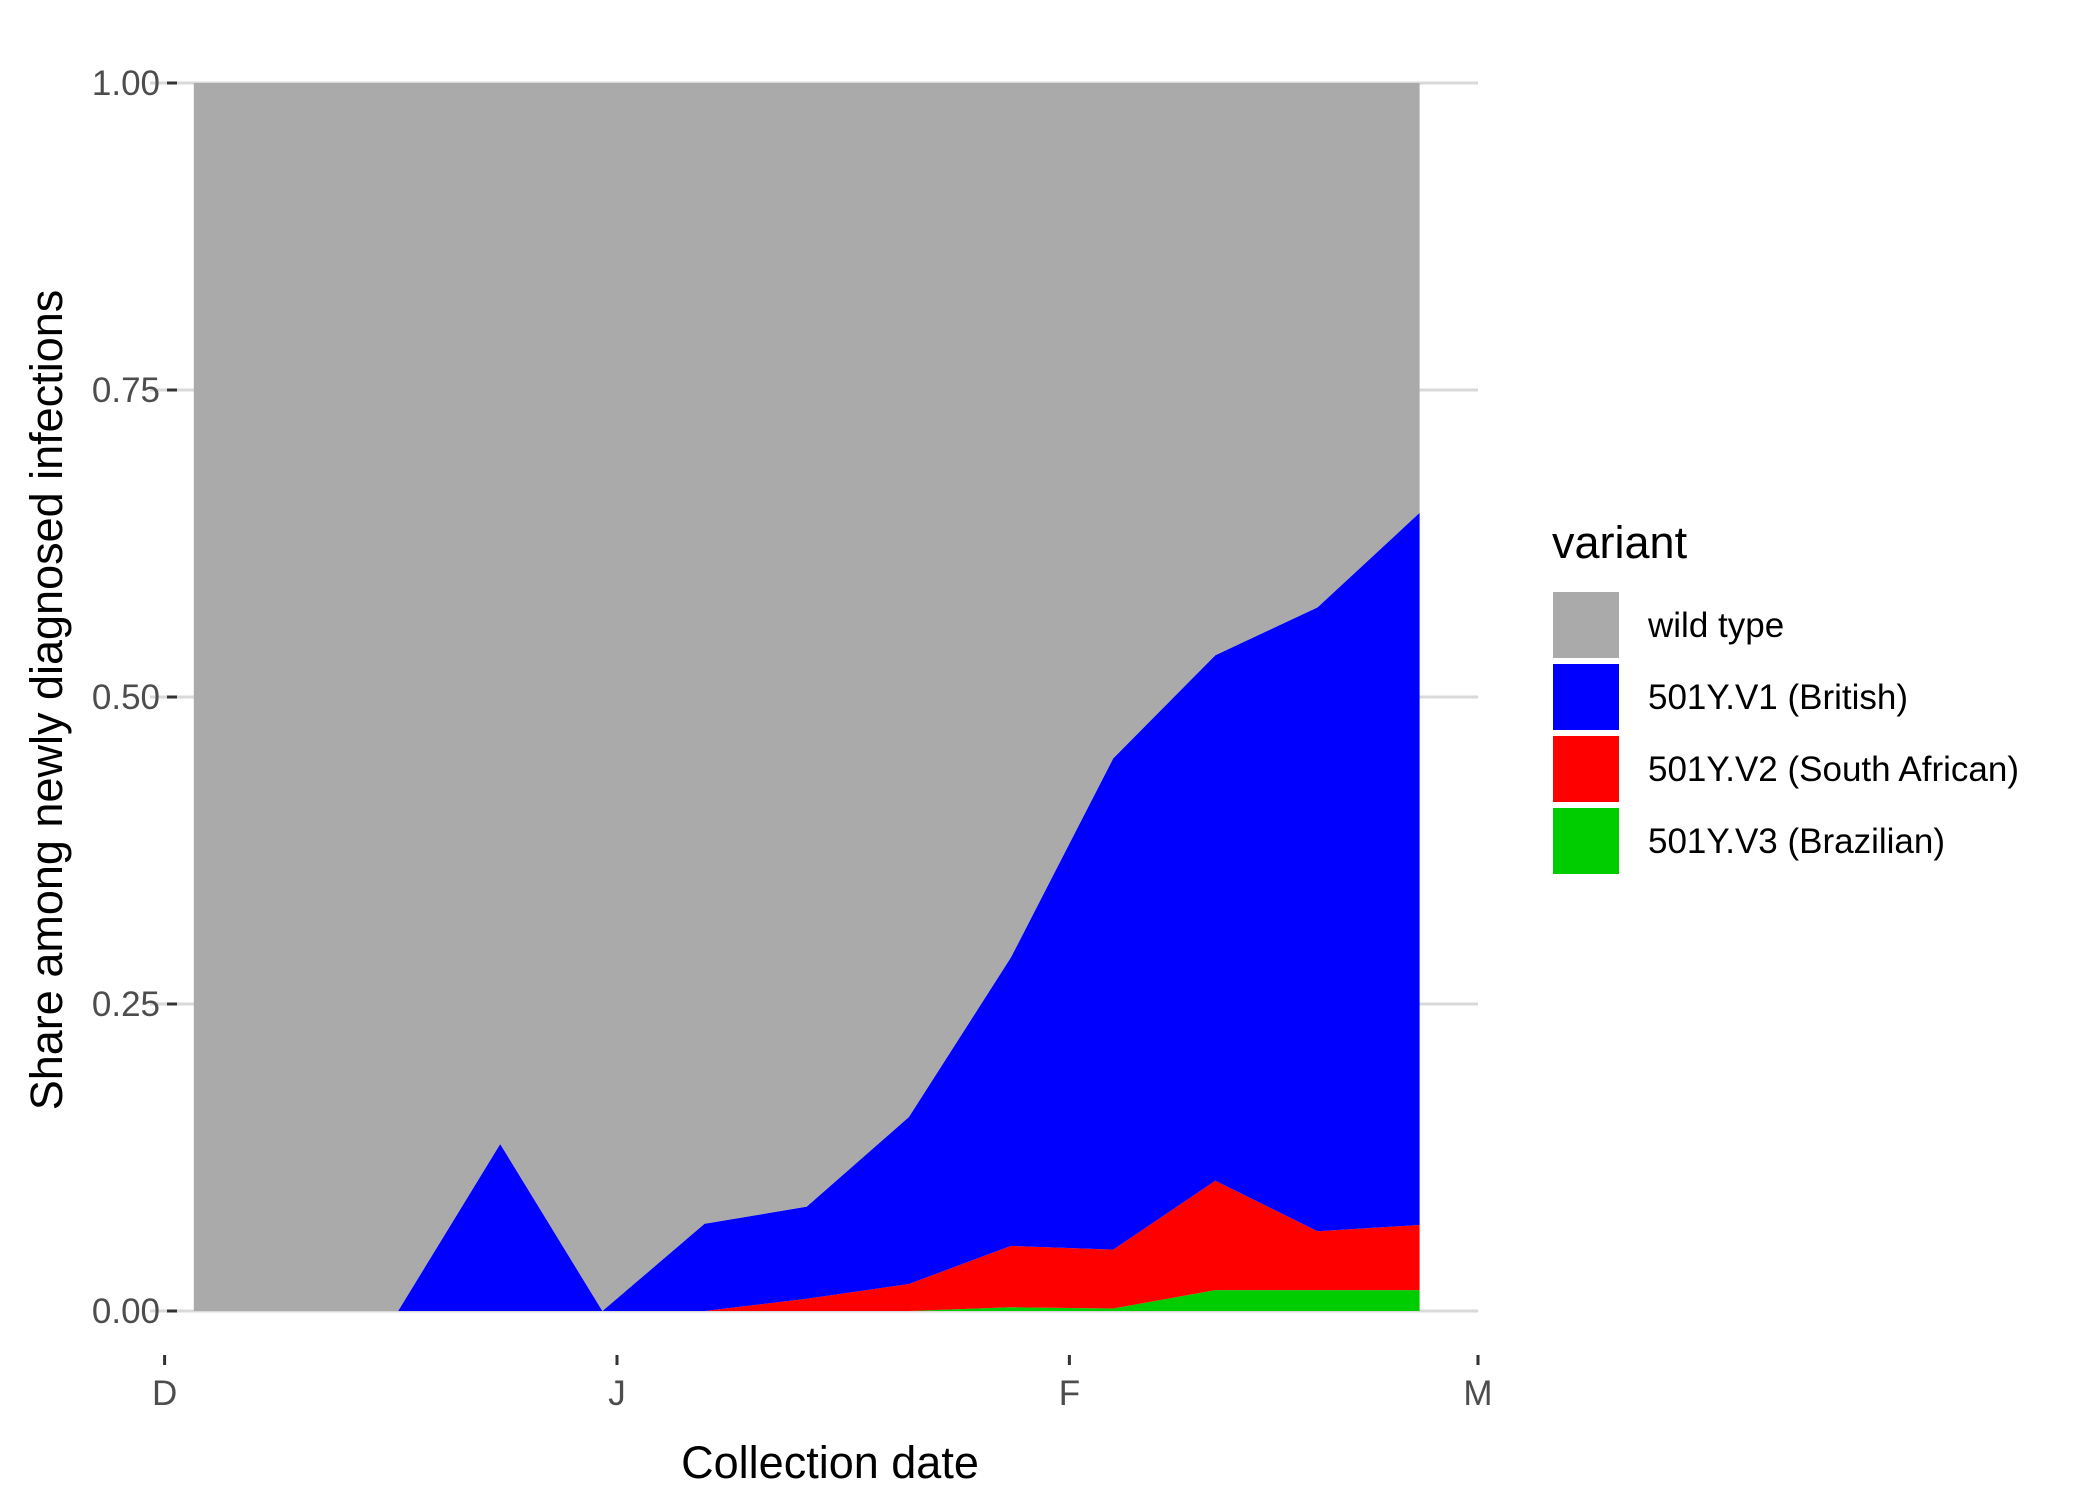 Image resolution: width=2100 pixels, height=1500 pixels. What do you see at coordinates (1477, 1393) in the screenshot?
I see `x-tick-label: M` at bounding box center [1477, 1393].